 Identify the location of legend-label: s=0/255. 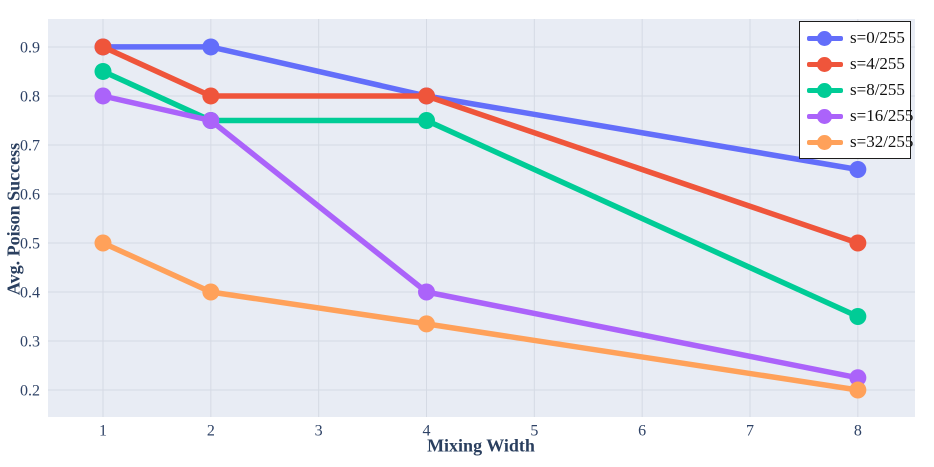
(877, 37).